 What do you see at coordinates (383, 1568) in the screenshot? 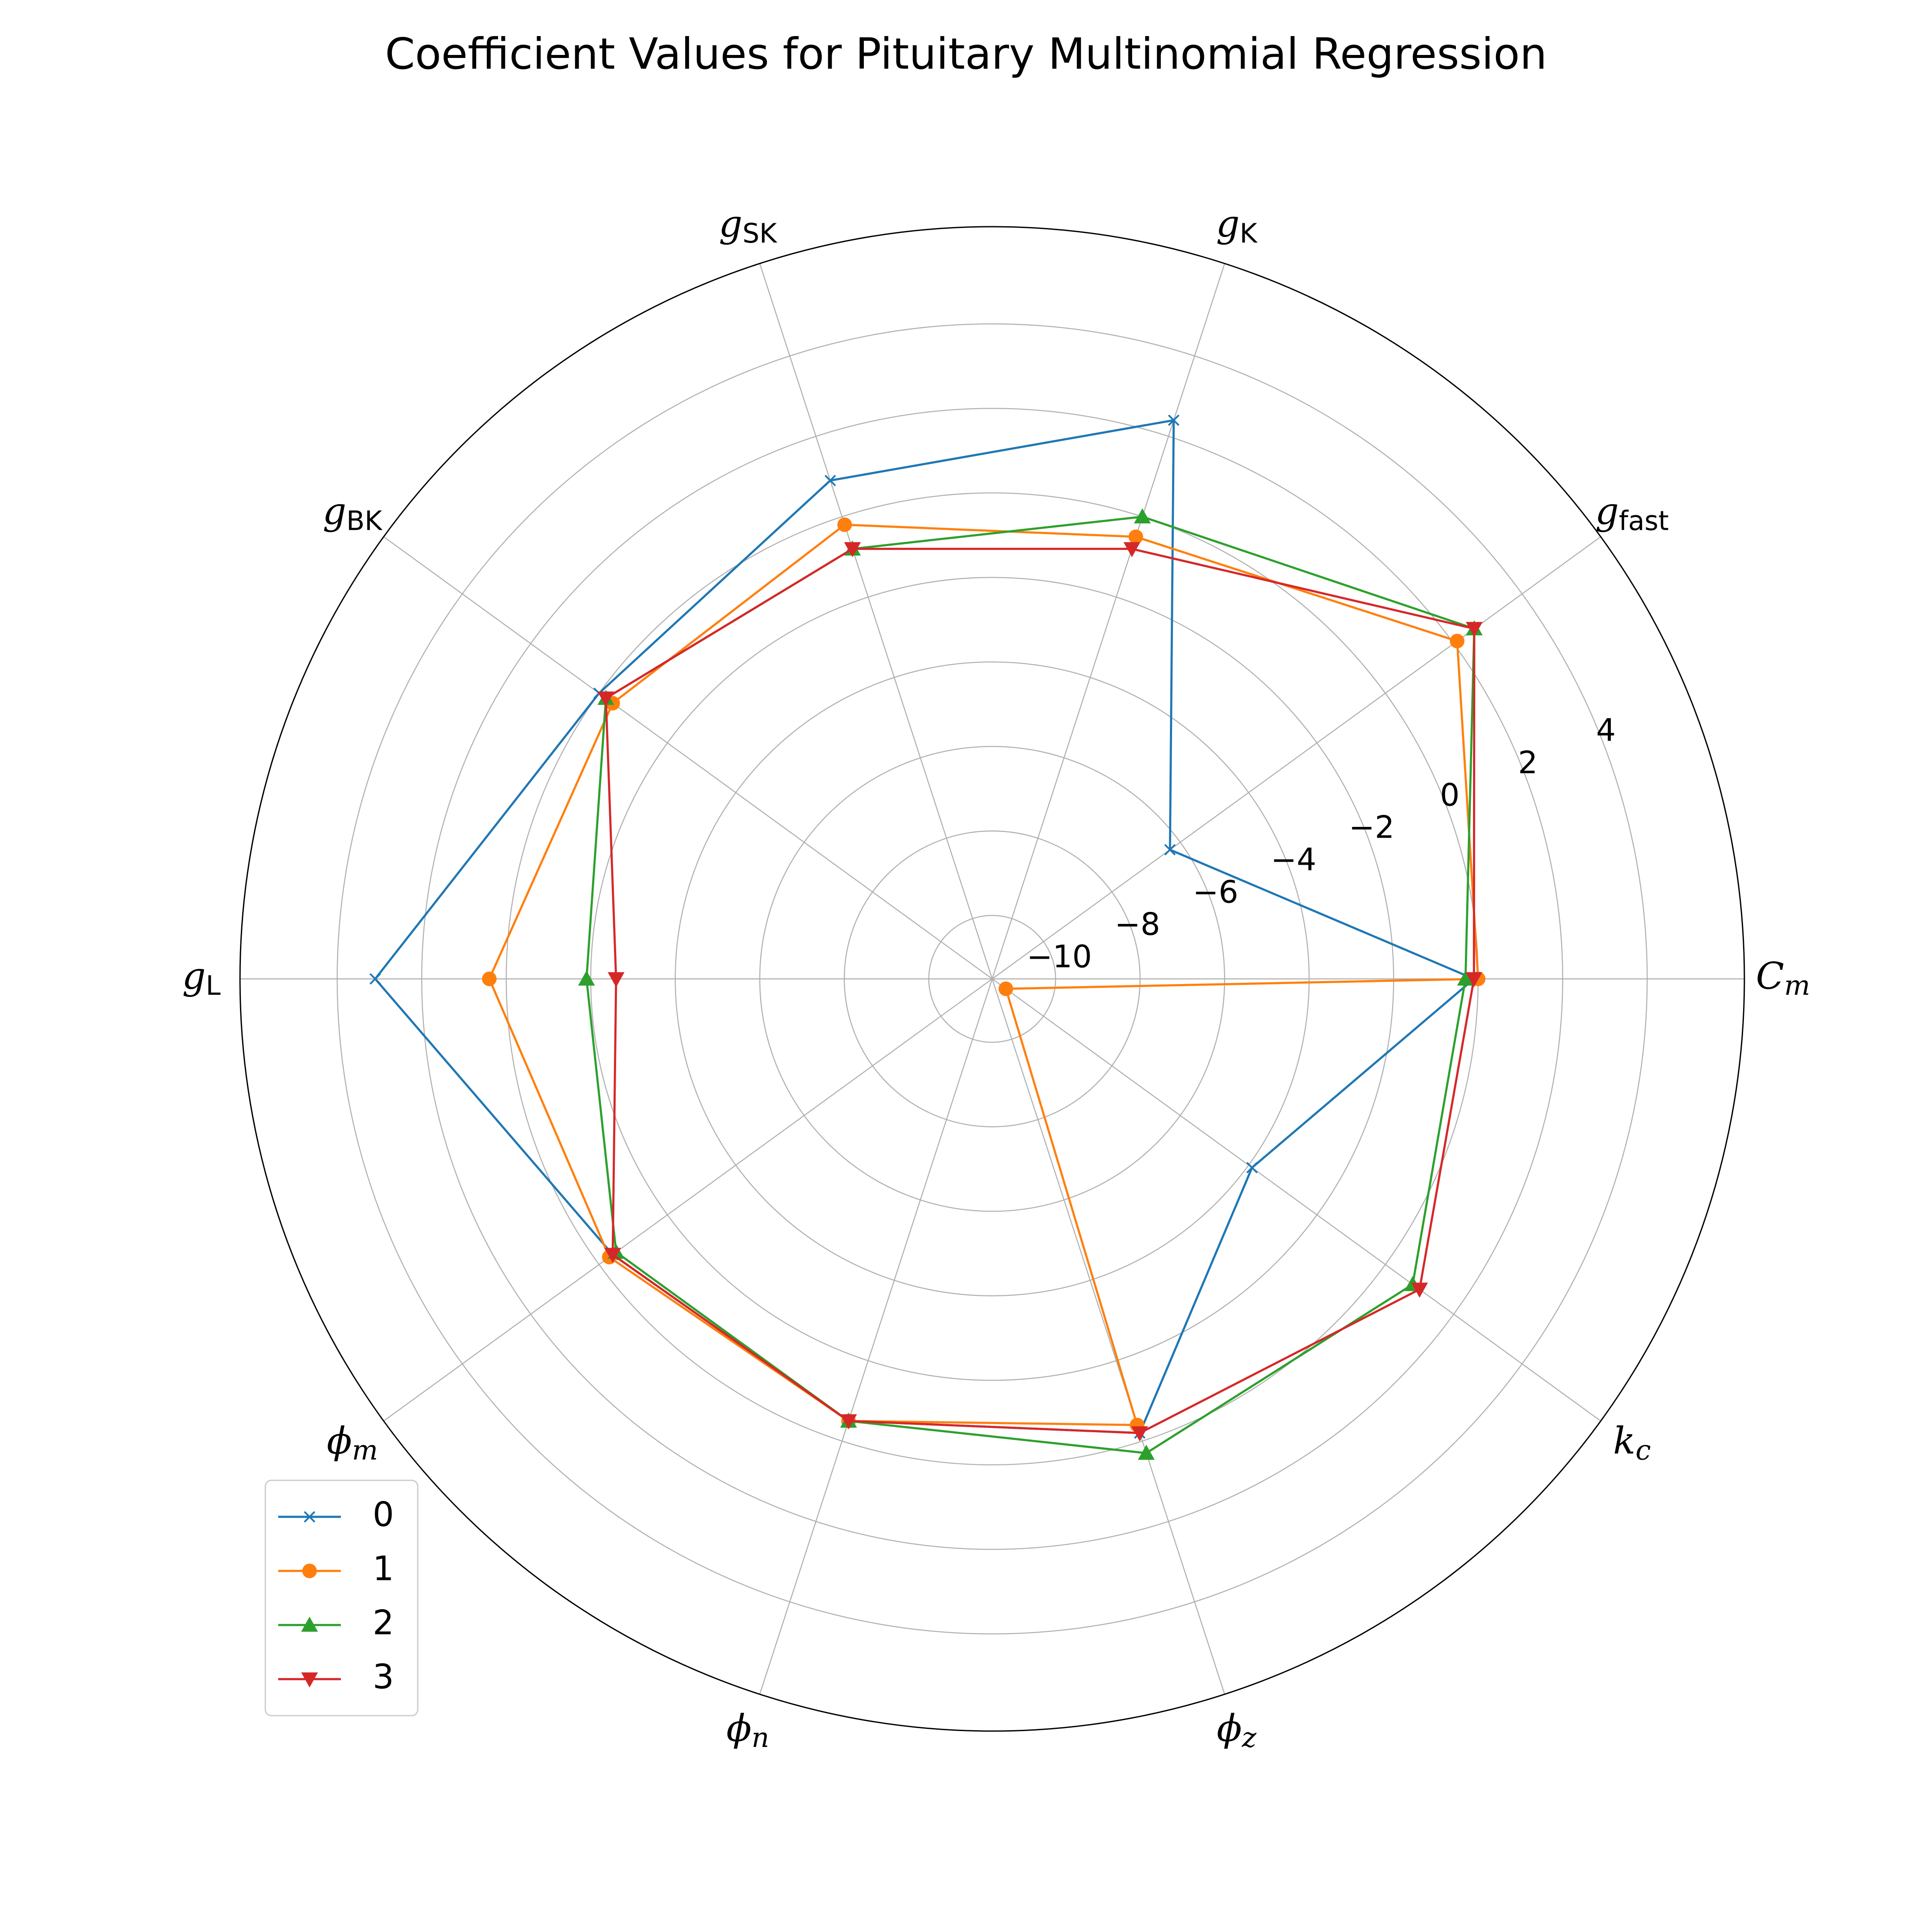
I see `legend-entry-label: 1` at bounding box center [383, 1568].